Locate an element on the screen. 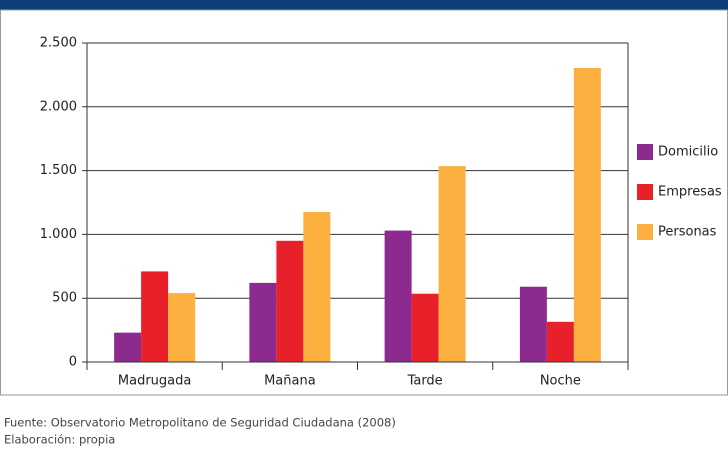 The image size is (728, 452). y-tick-label: 0 is located at coordinates (73, 362).